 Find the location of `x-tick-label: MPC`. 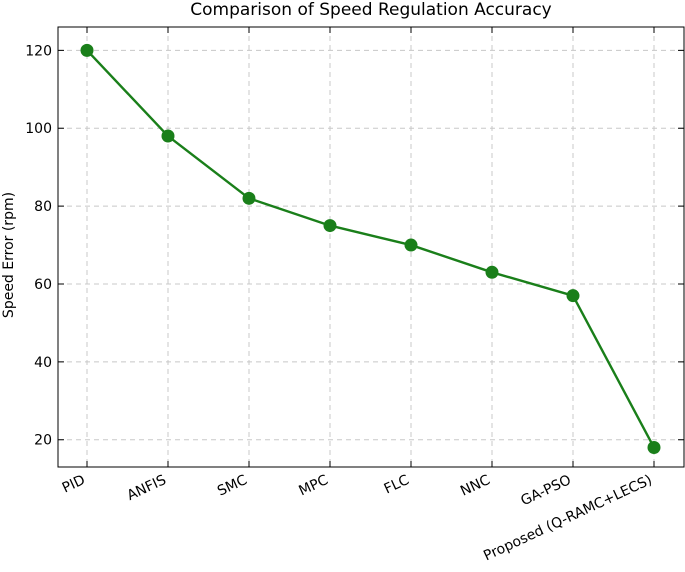

x-tick-label: MPC is located at coordinates (313, 485).